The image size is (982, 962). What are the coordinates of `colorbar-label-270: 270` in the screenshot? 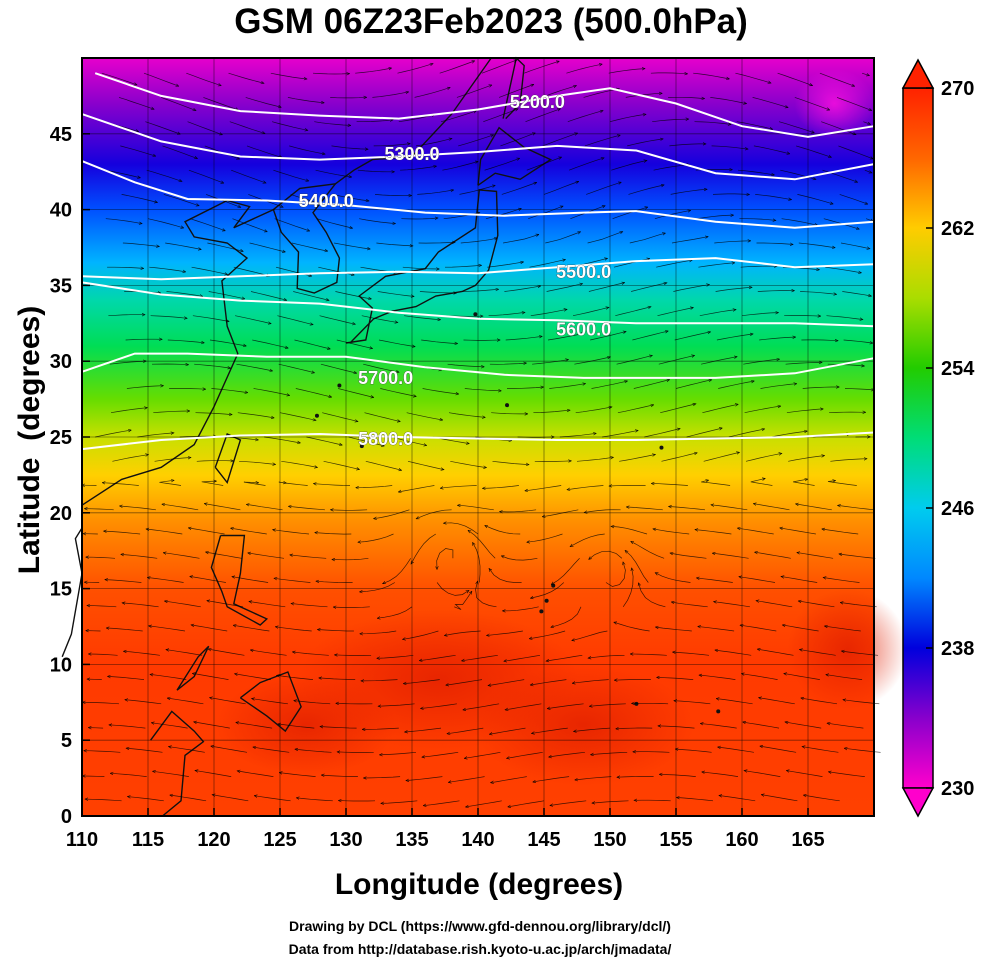 It's located at (957, 89).